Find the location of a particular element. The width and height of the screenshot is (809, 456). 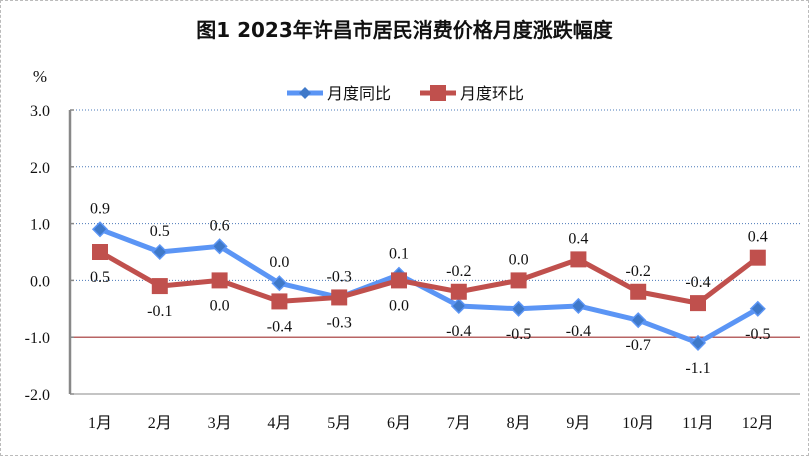

y-tick-label: 1.0 is located at coordinates (40, 225).